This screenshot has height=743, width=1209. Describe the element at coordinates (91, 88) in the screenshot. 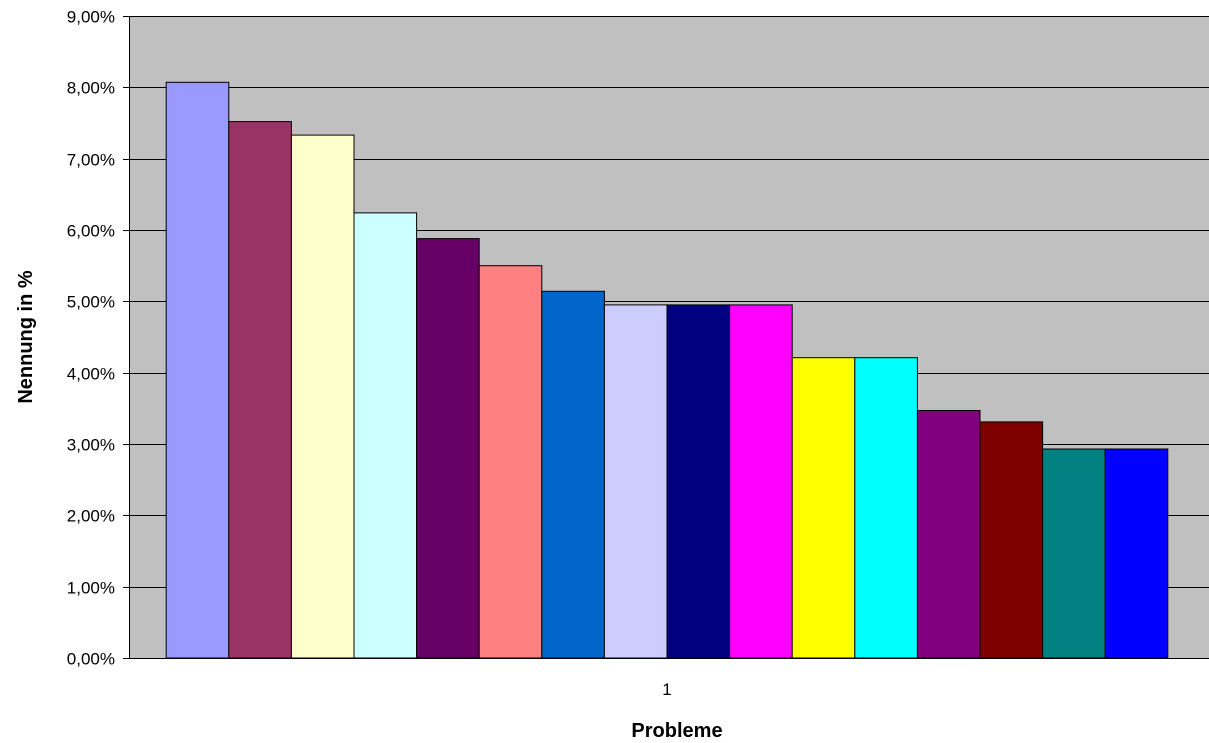

I see `y-tick-label: 8,00%` at that location.